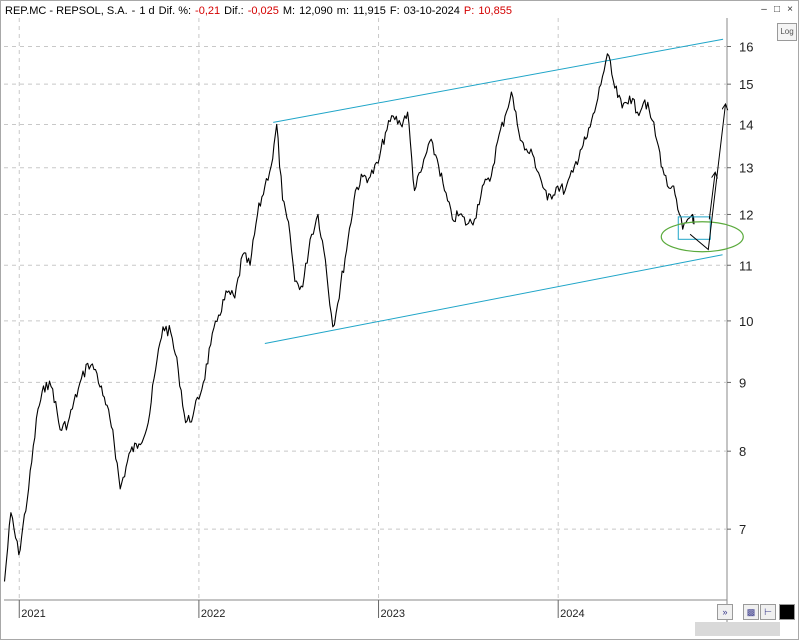 The height and width of the screenshot is (640, 799). Describe the element at coordinates (369, 11) in the screenshot. I see `min-value: 11,915` at that location.